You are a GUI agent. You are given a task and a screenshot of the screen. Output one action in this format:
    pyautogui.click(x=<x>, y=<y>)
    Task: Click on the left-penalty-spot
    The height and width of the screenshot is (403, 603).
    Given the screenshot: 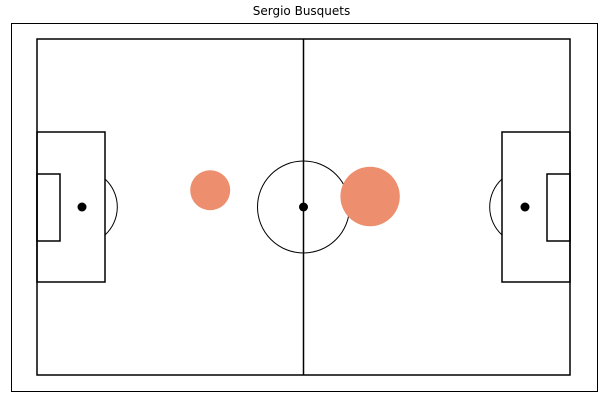 What is the action you would take?
    pyautogui.click(x=82, y=207)
    